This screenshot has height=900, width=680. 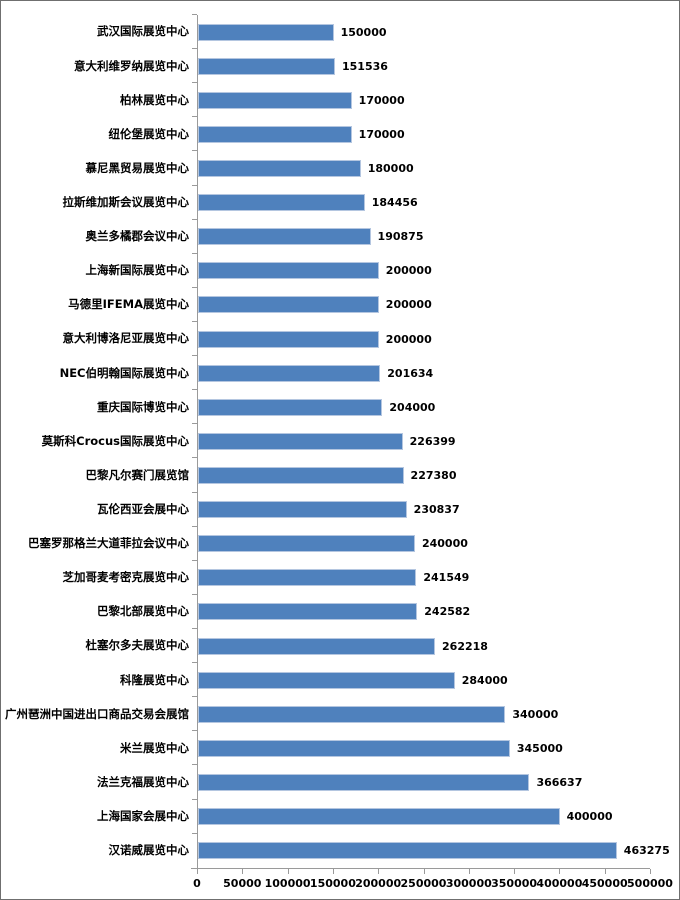 What do you see at coordinates (149, 133) in the screenshot?
I see `category-label: 纽伦堡展览中心` at bounding box center [149, 133].